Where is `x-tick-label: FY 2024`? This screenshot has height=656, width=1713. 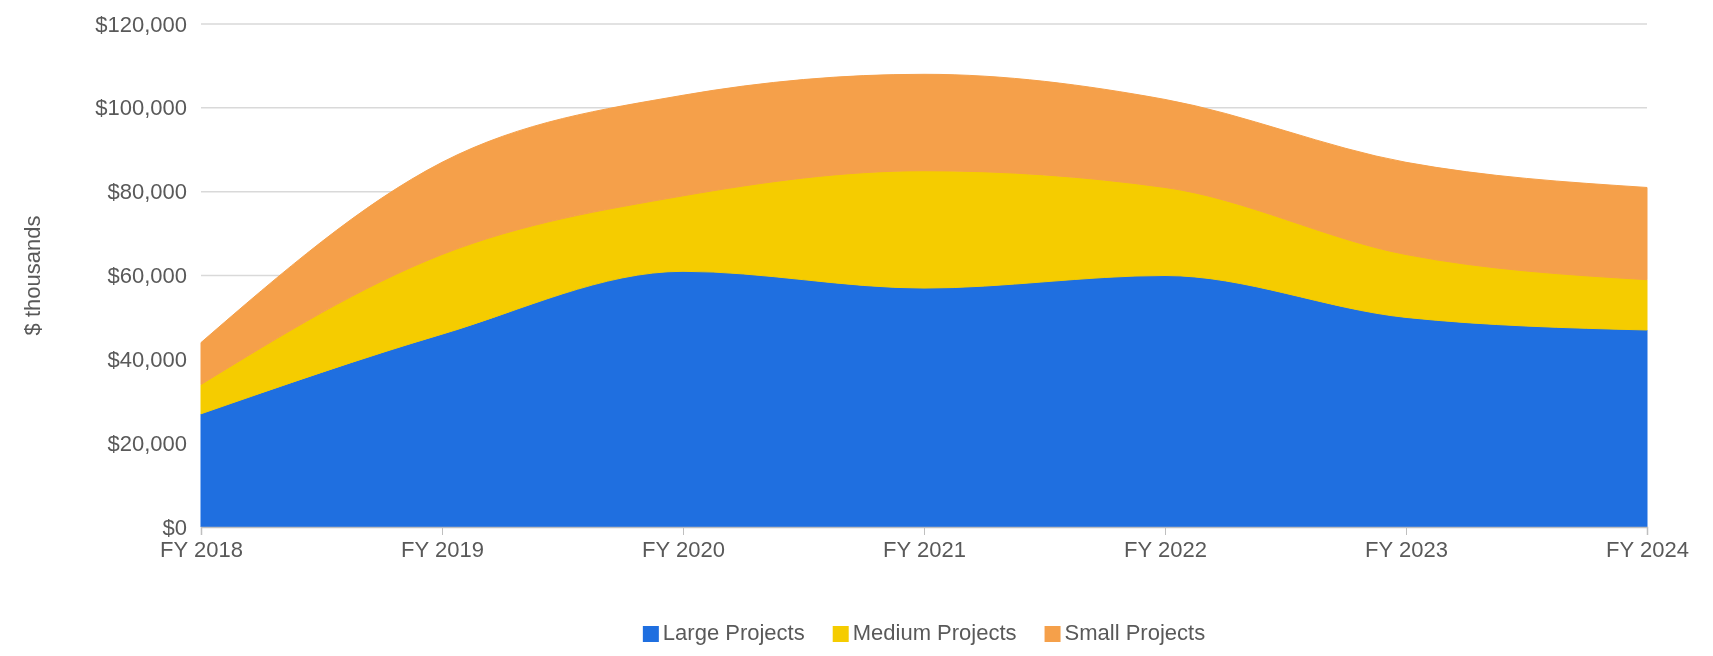
x-tick-label: FY 2024 is located at coordinates (1647, 549).